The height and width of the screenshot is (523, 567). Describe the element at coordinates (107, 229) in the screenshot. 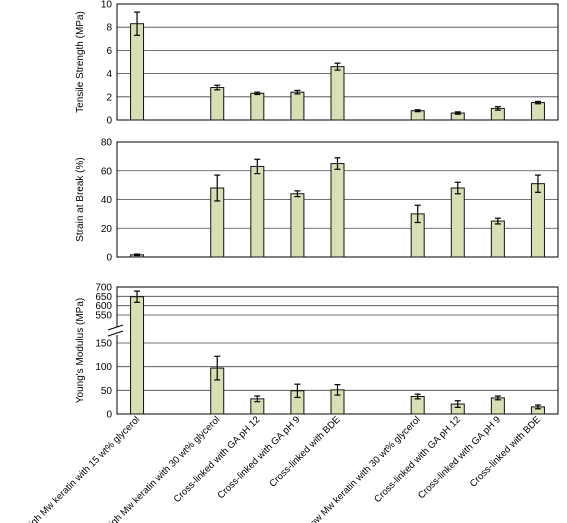

I see `y-tick-label: 20` at that location.